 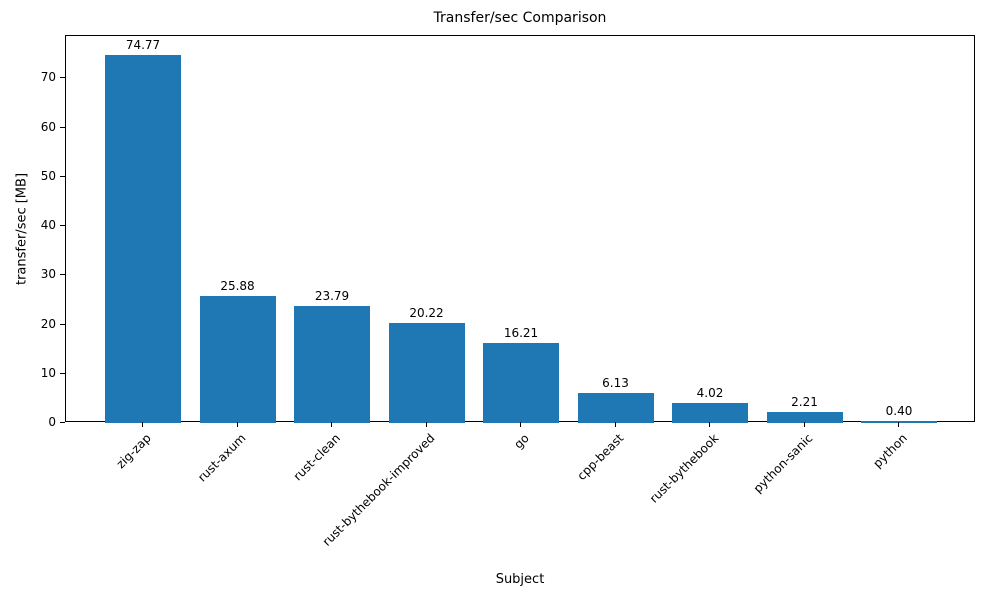 I want to click on x-tick-label: go, so click(x=521, y=441).